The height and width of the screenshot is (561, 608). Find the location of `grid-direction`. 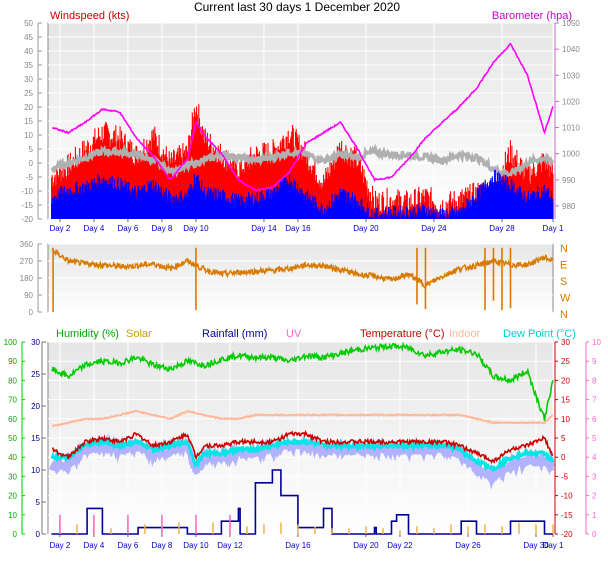

grid-direction is located at coordinates (300, 278).